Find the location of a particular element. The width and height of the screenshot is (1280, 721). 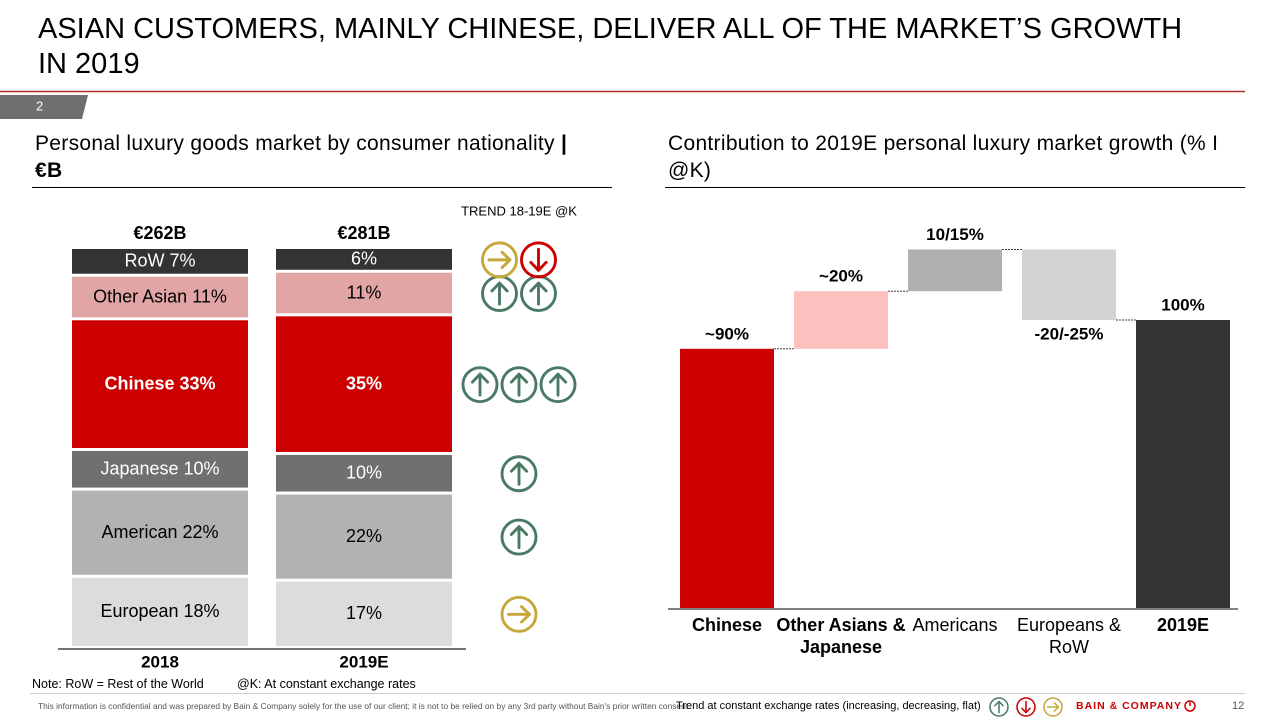

value-label: 10% is located at coordinates (364, 472).